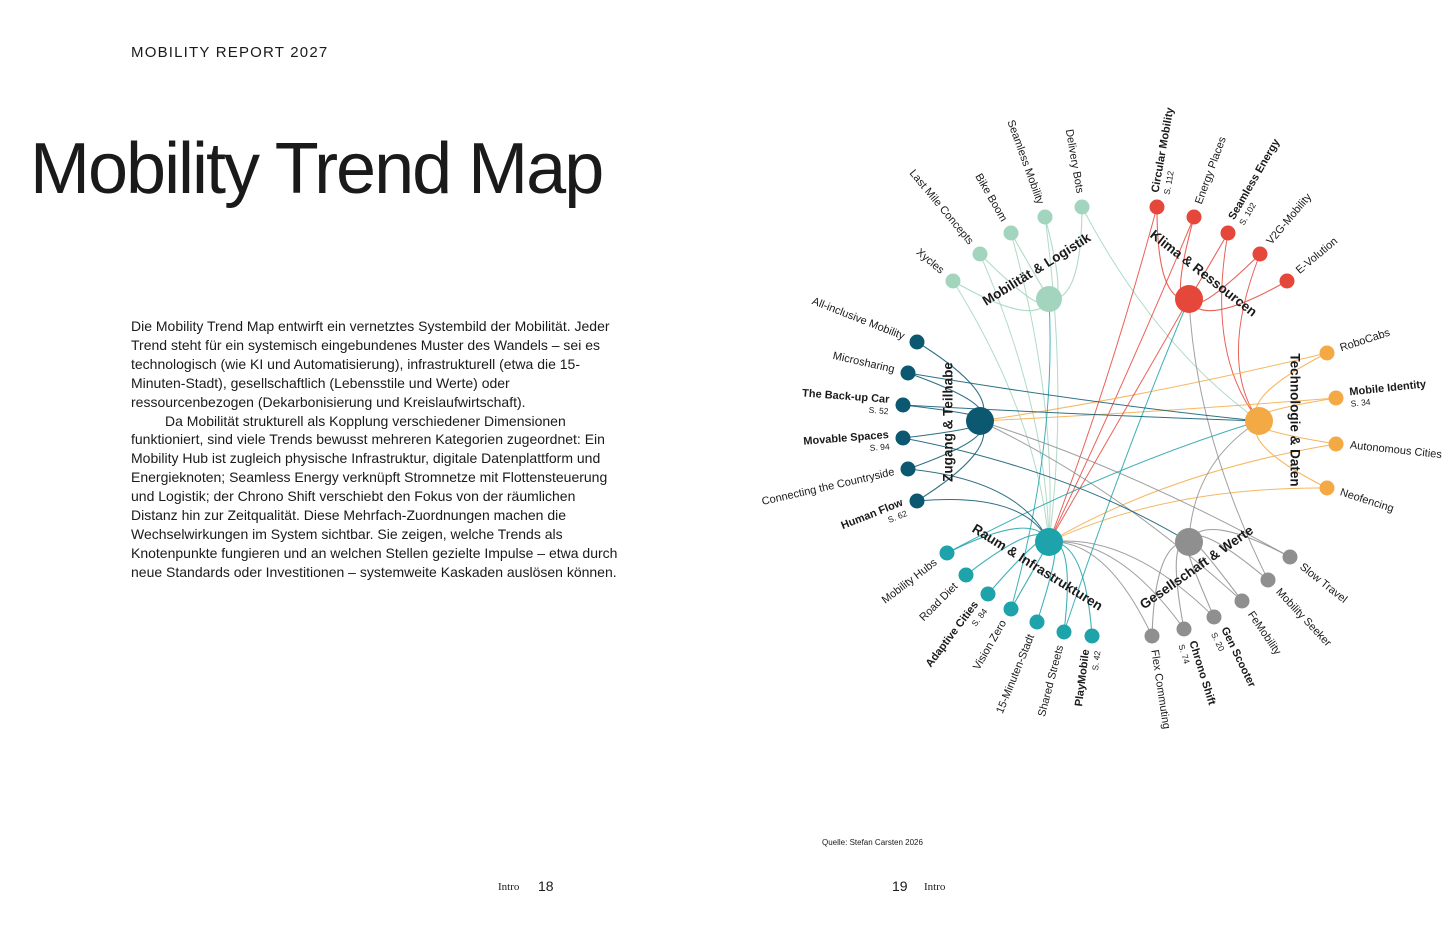  Describe the element at coordinates (1082, 678) in the screenshot. I see `trend-label: PlayMobile` at that location.